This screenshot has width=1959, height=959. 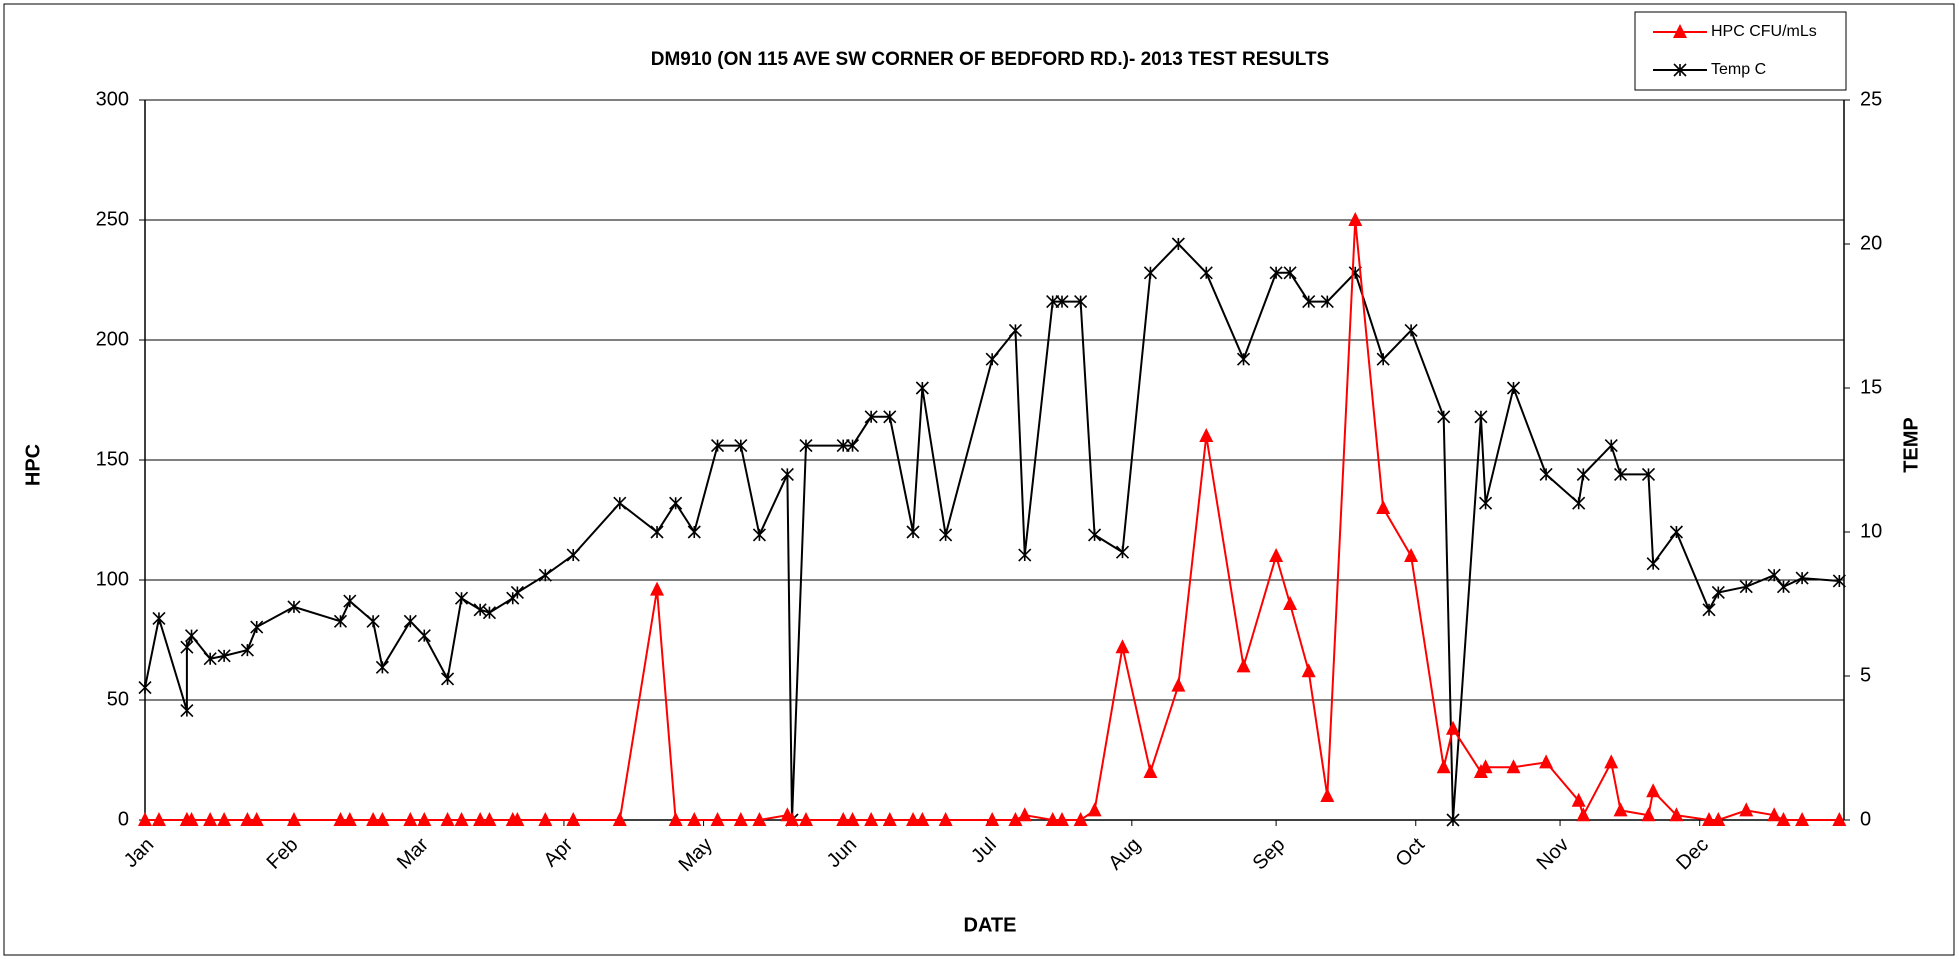 I want to click on legend-marker, so click(x=1680, y=70).